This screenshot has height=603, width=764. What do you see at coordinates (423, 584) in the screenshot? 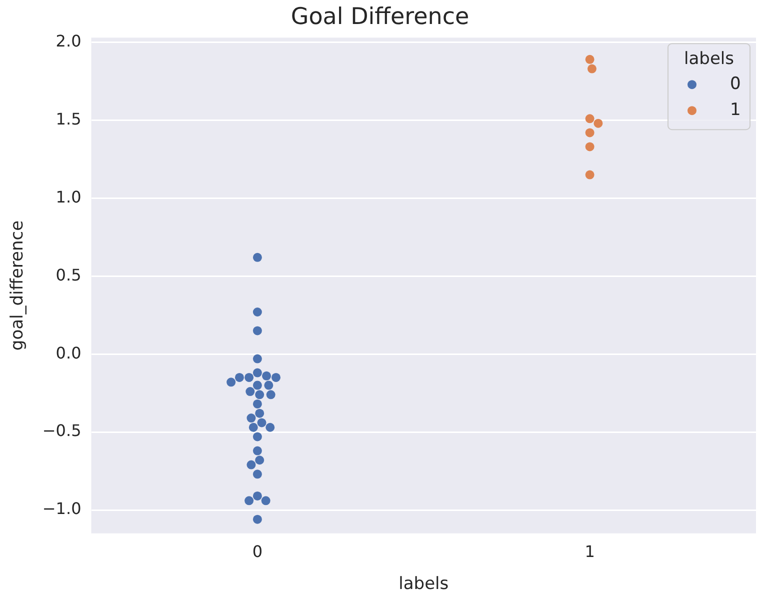
I see `x-axis-title: labels` at bounding box center [423, 584].